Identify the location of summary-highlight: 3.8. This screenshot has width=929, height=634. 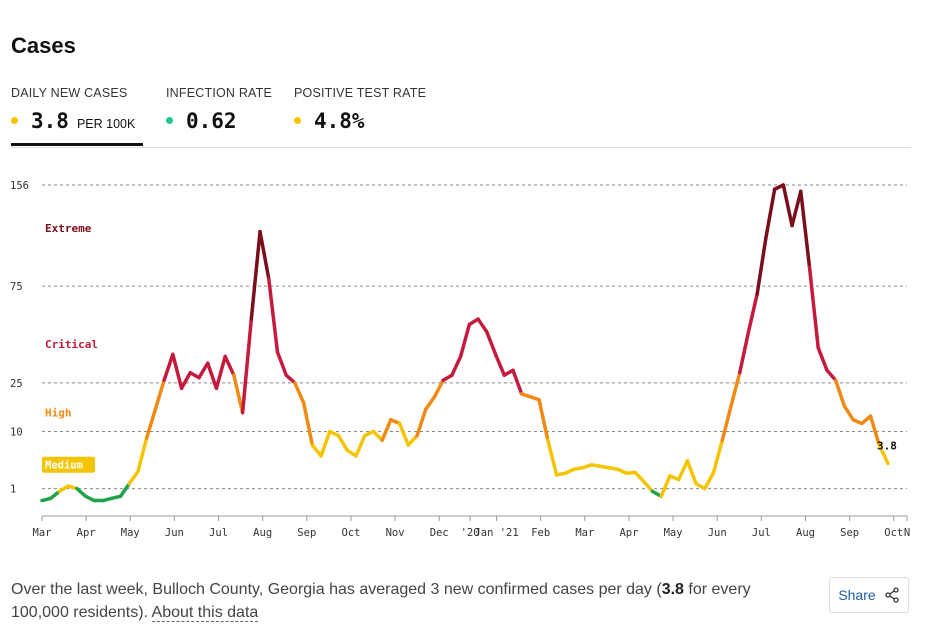
(672, 589).